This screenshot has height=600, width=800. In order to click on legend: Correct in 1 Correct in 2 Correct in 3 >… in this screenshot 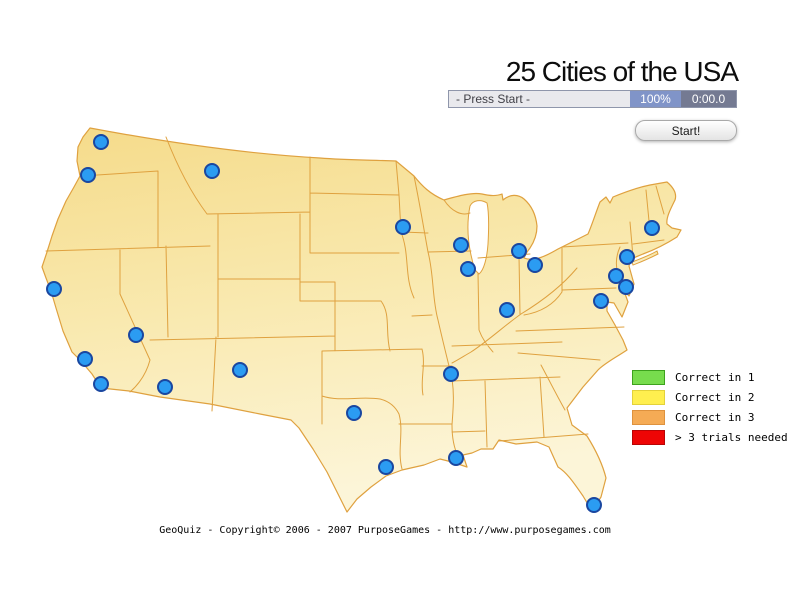, I will do `click(710, 410)`.